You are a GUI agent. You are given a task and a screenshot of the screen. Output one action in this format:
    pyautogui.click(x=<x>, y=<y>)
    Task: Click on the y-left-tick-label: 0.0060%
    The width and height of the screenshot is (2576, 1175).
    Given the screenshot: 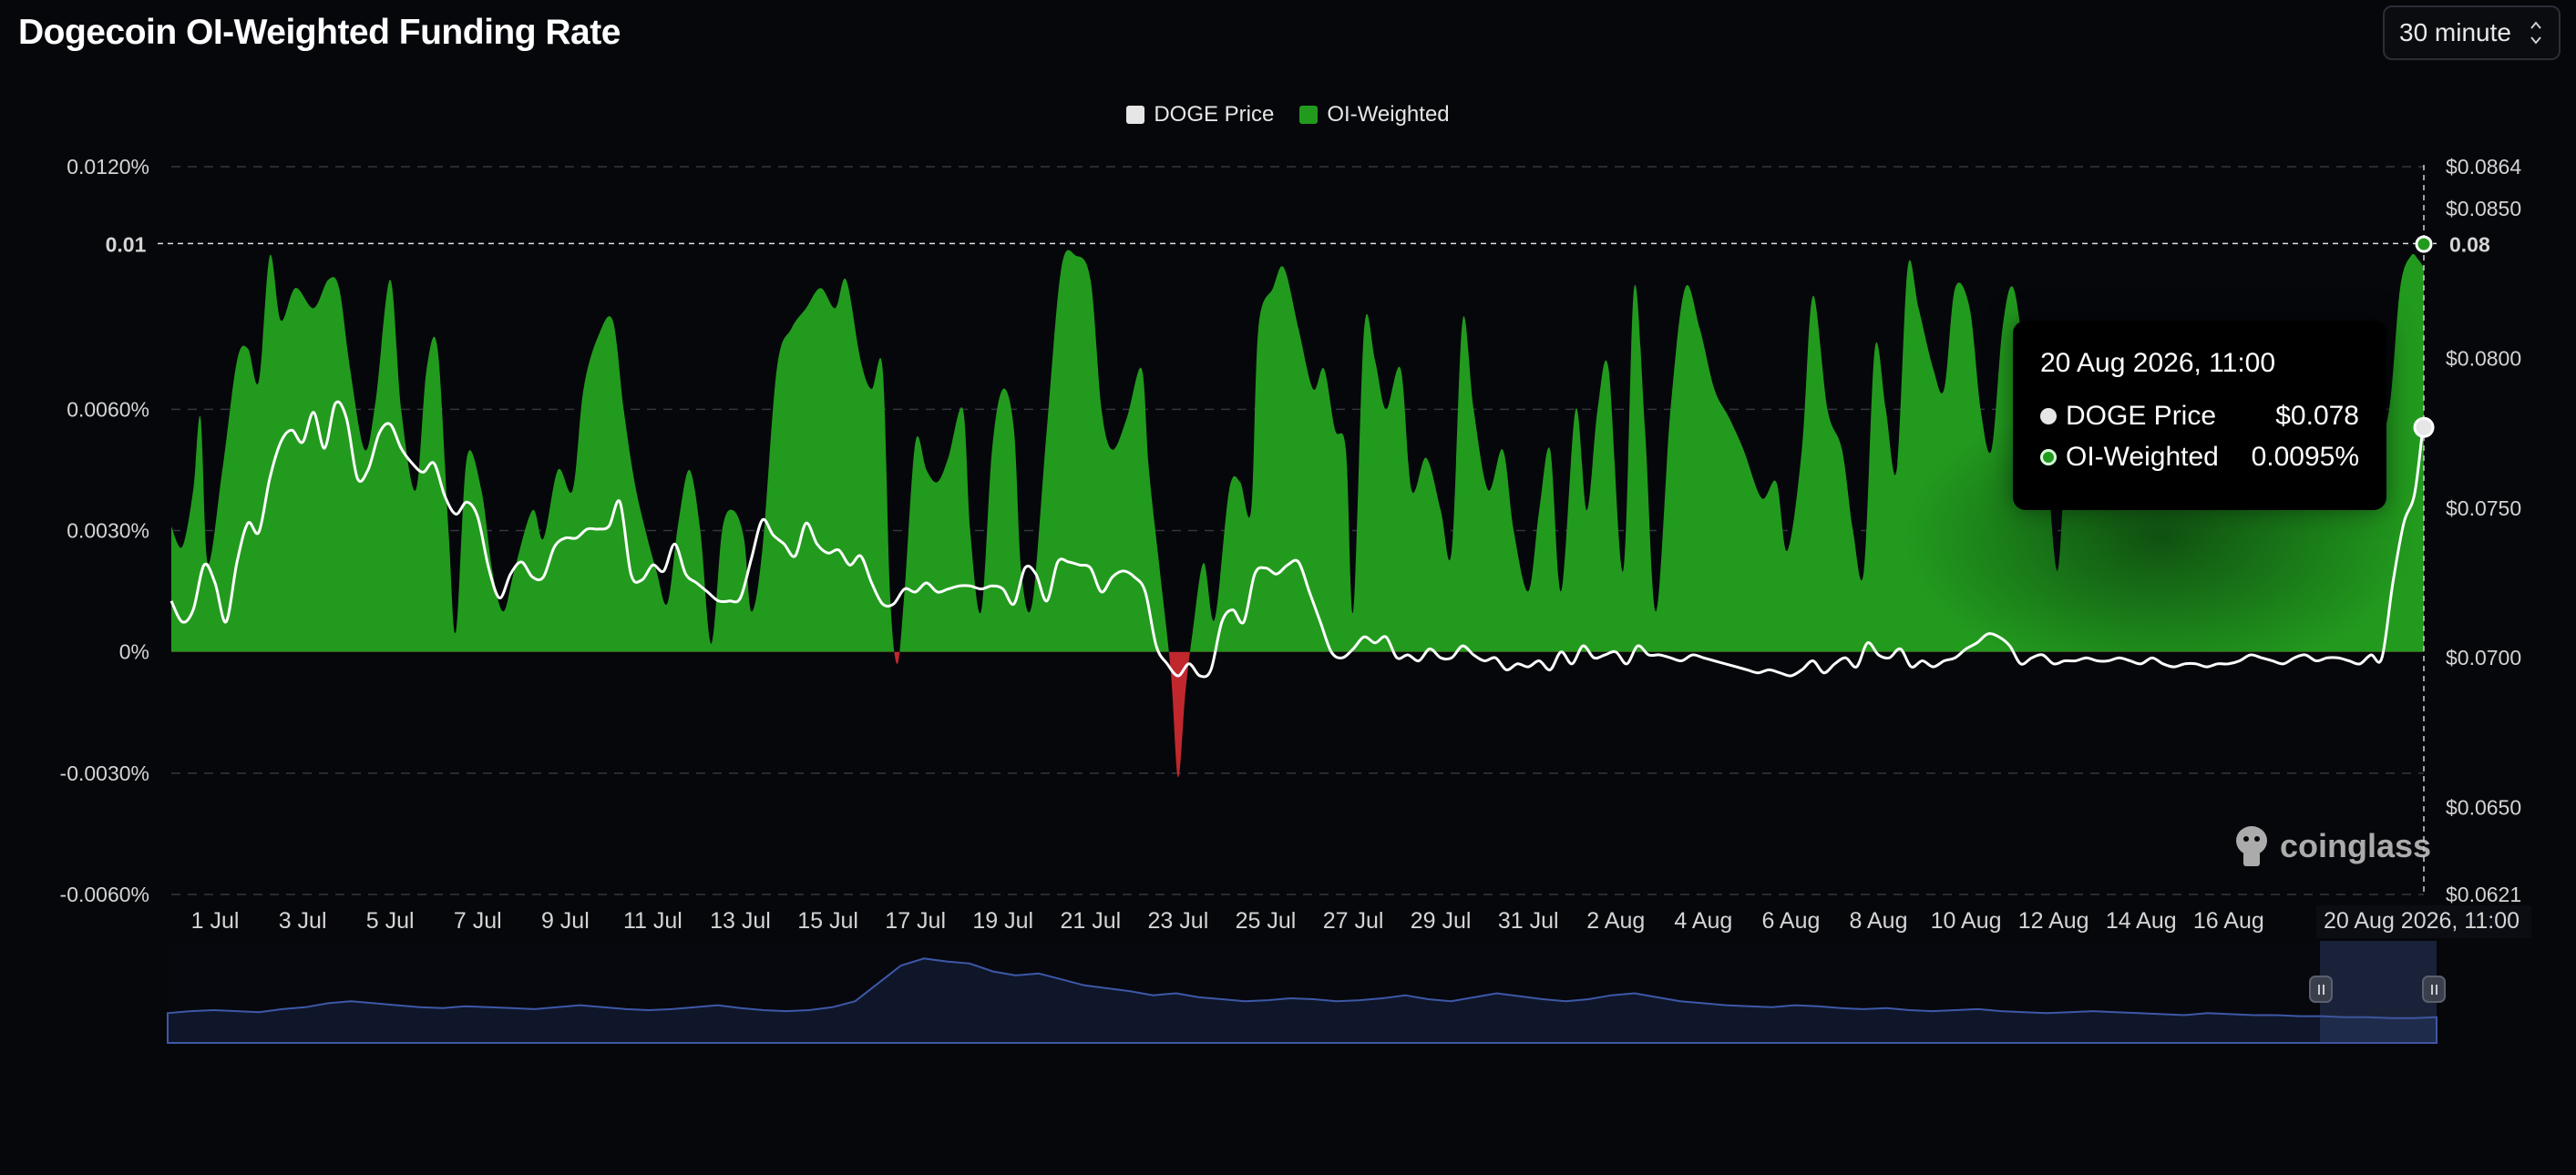 What is the action you would take?
    pyautogui.click(x=108, y=409)
    